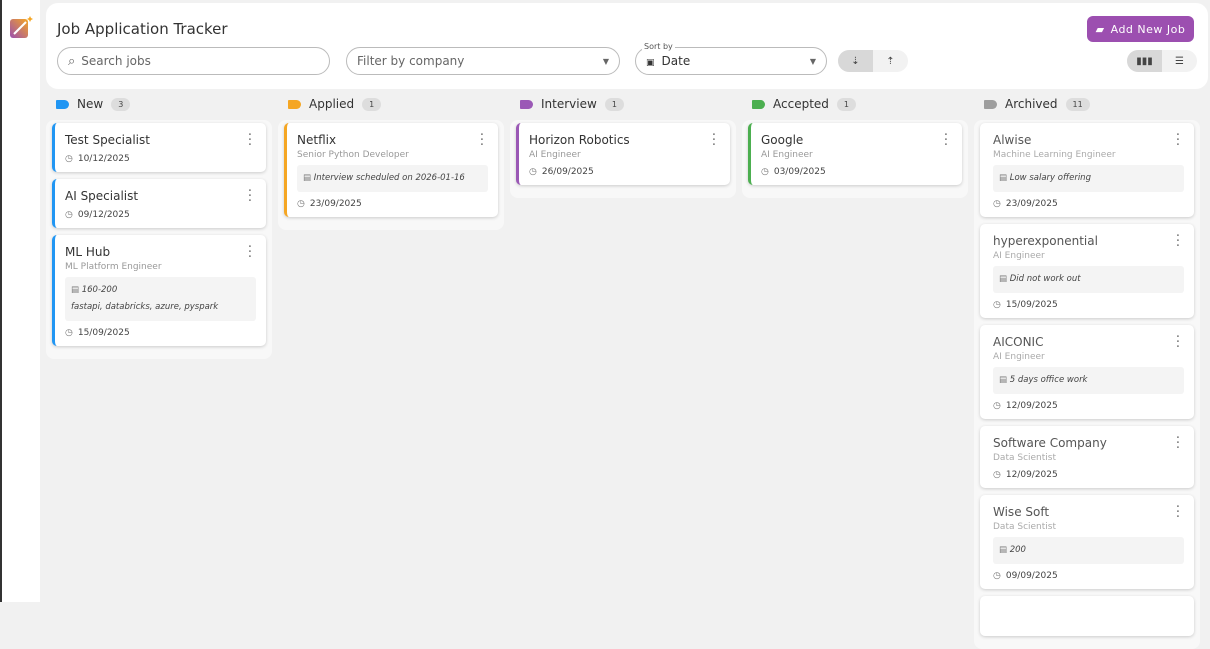 Image resolution: width=1210 pixels, height=649 pixels. Describe the element at coordinates (102, 196) in the screenshot. I see `company-name: AI Specialist` at that location.